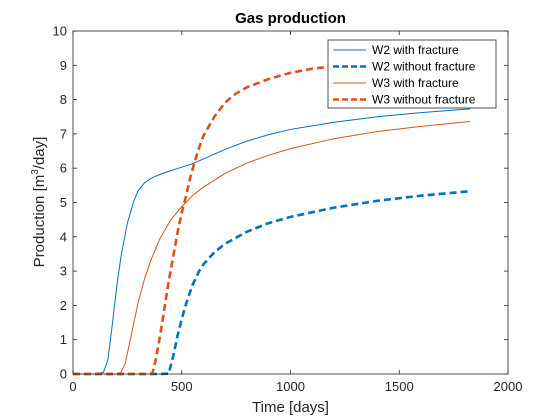 The image size is (560, 420). I want to click on x-axis-label: Time [days], so click(290, 407).